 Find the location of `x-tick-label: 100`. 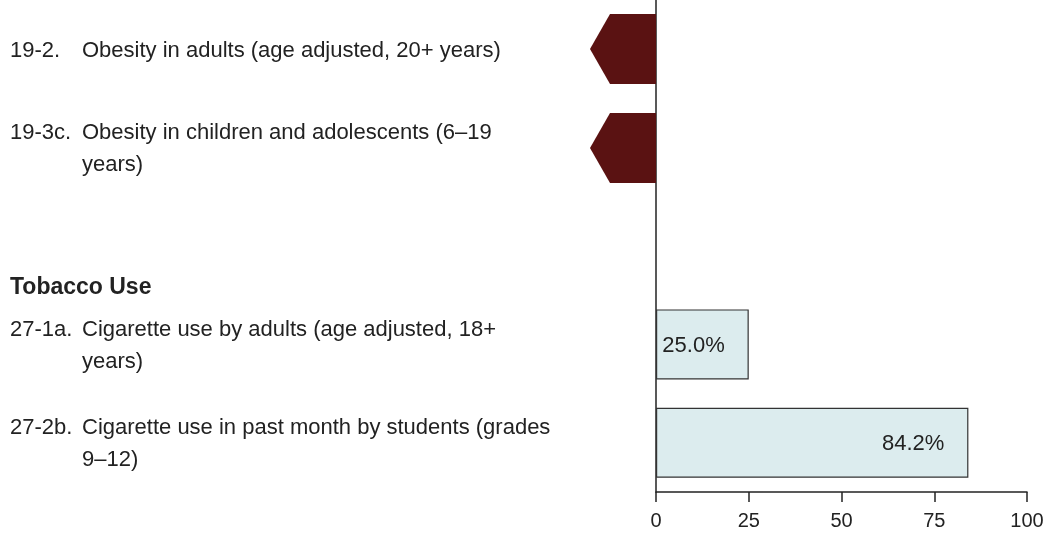

x-tick-label: 100 is located at coordinates (1027, 520).